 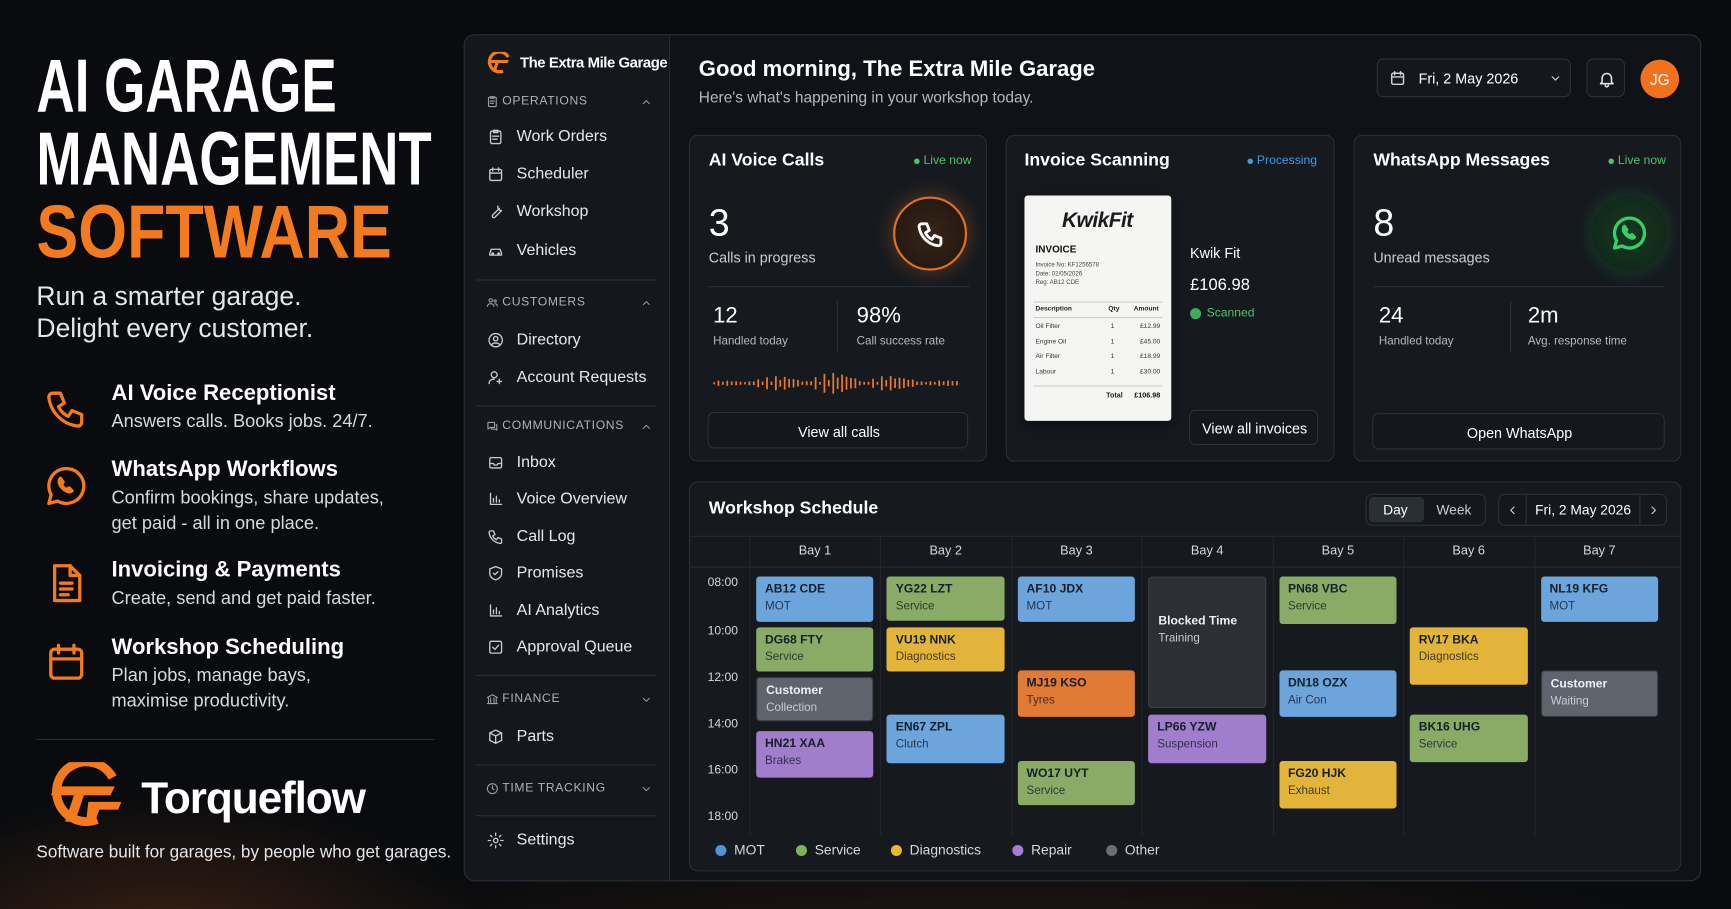 I want to click on avatar: JG, so click(x=1660, y=79).